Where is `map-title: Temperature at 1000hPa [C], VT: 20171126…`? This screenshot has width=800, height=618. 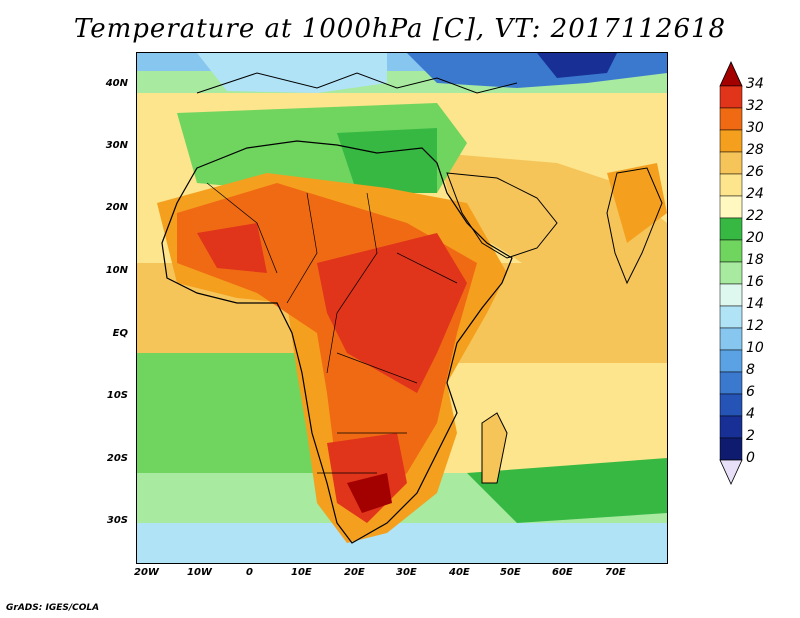 map-title: Temperature at 1000hPa [C], VT: 20171126… is located at coordinates (400, 29).